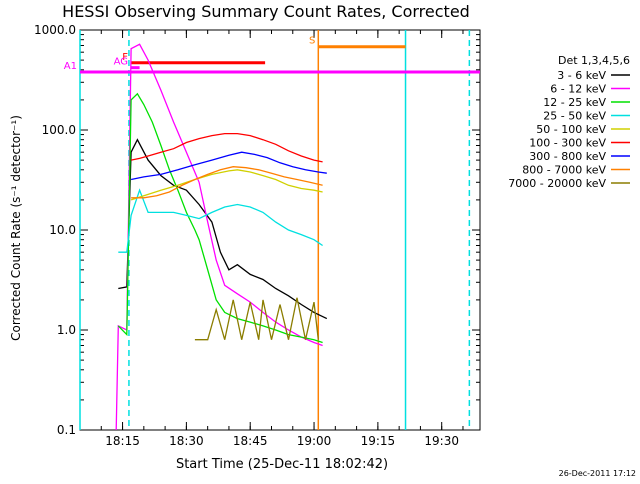 Image resolution: width=640 pixels, height=484 pixels. What do you see at coordinates (186, 441) in the screenshot?
I see `x-tick-label: 18:30` at bounding box center [186, 441].